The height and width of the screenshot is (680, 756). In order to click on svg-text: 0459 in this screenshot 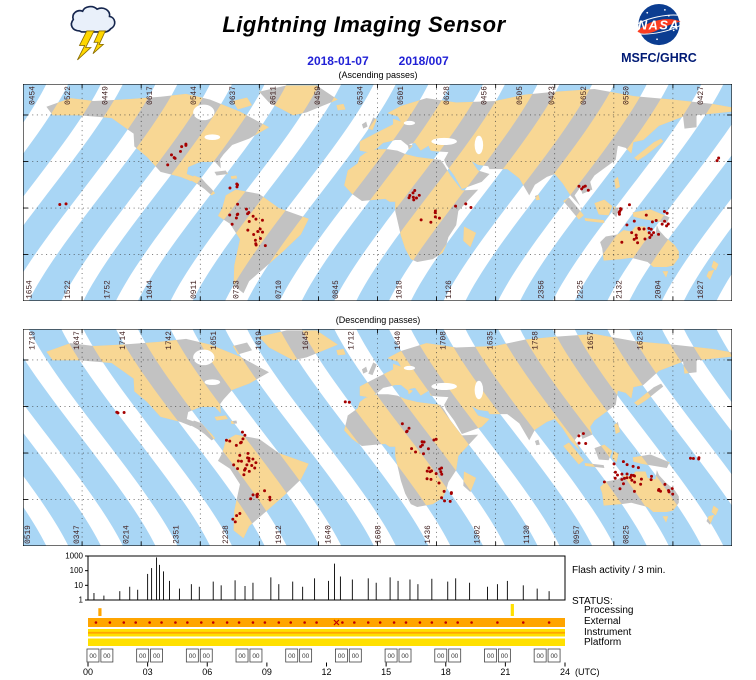, I will do `click(319, 95)`.